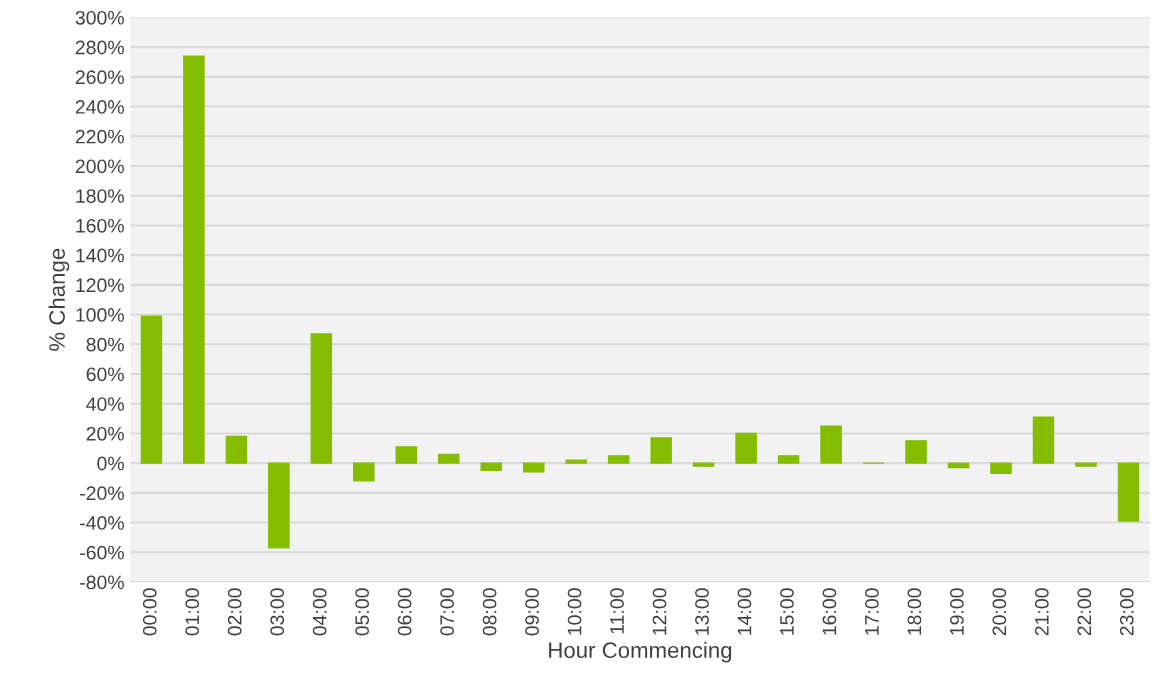  Describe the element at coordinates (105, 344) in the screenshot. I see `y-tick-label: 80%` at that location.